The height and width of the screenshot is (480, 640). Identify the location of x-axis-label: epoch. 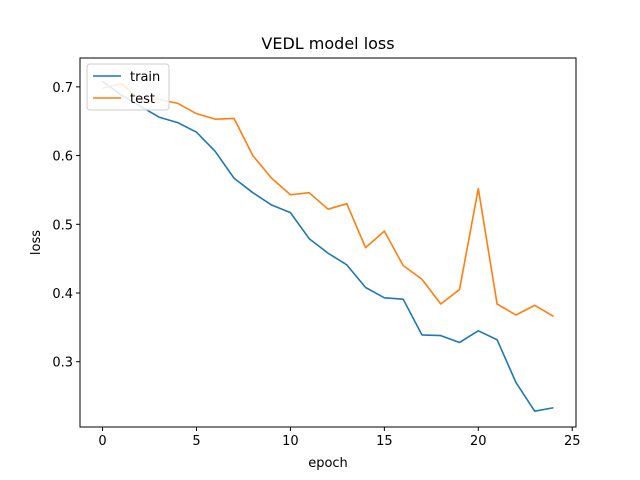
(328, 463).